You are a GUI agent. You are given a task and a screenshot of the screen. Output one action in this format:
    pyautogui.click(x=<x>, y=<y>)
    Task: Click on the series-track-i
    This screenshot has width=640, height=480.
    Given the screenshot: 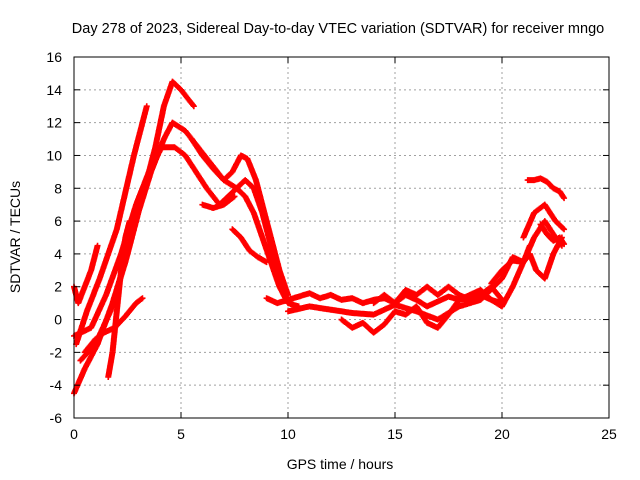 What is the action you would take?
    pyautogui.click(x=218, y=202)
    